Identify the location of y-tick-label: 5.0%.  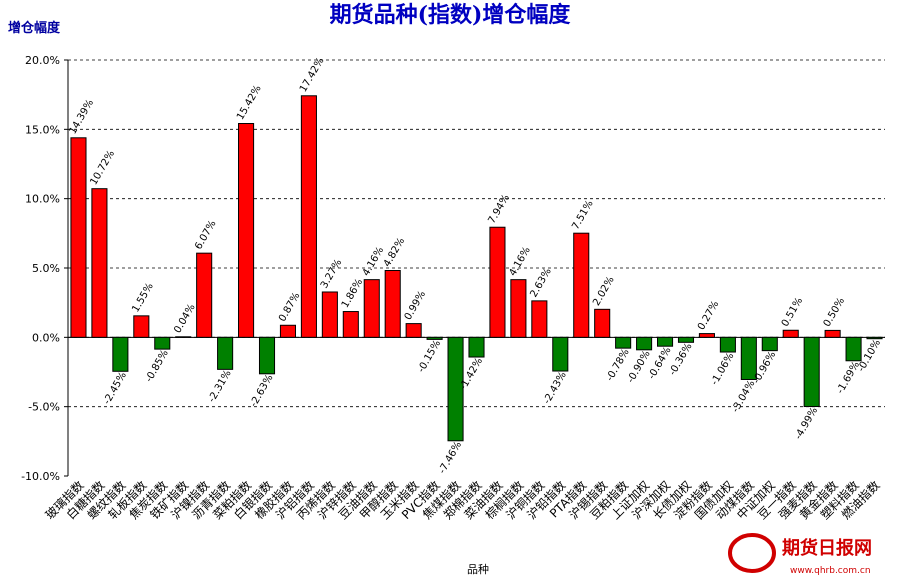
(46, 268).